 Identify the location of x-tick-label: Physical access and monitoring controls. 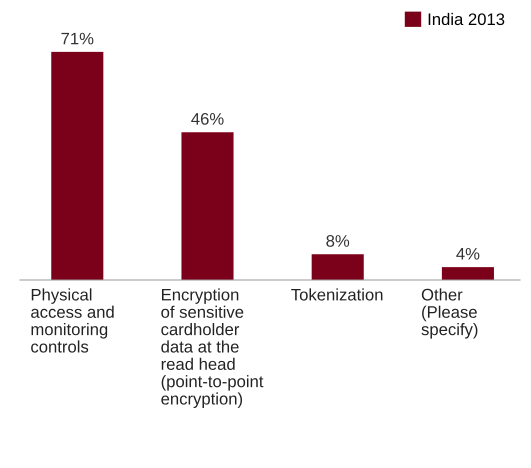
(72, 320).